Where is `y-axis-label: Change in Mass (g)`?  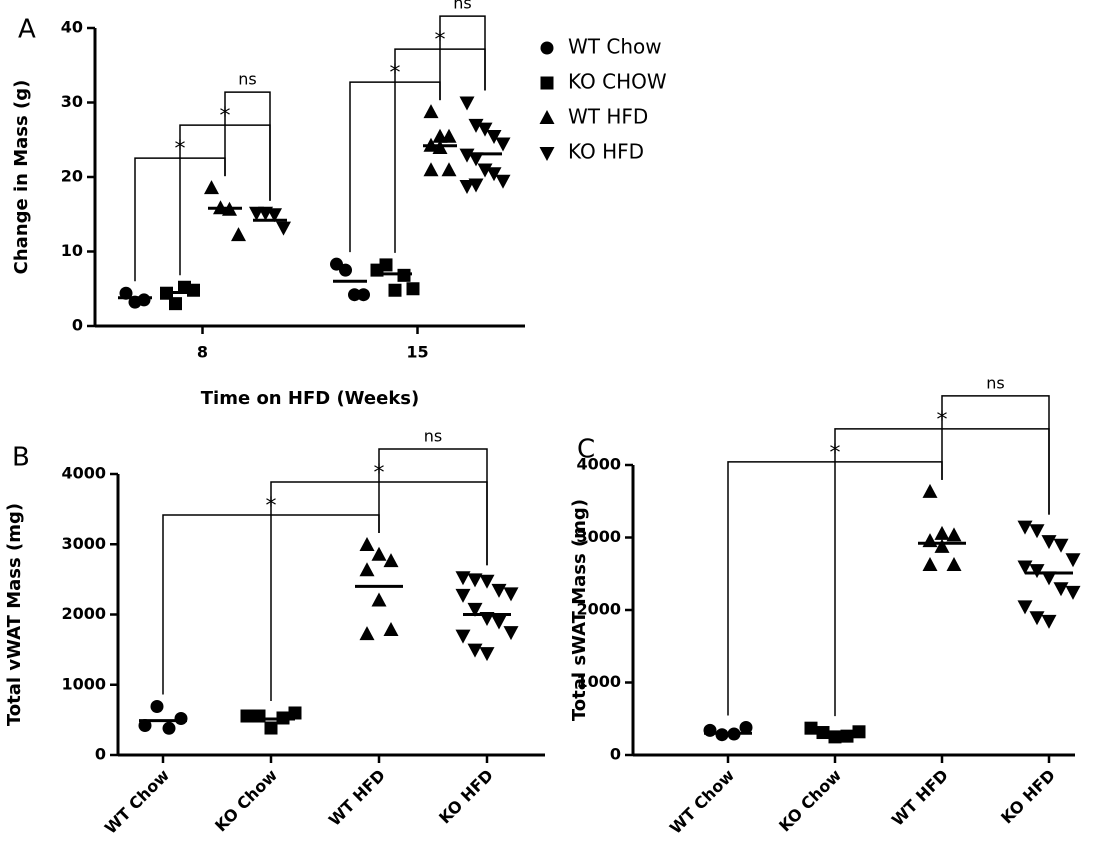
y-axis-label: Change in Mass (g) is located at coordinates (21, 177).